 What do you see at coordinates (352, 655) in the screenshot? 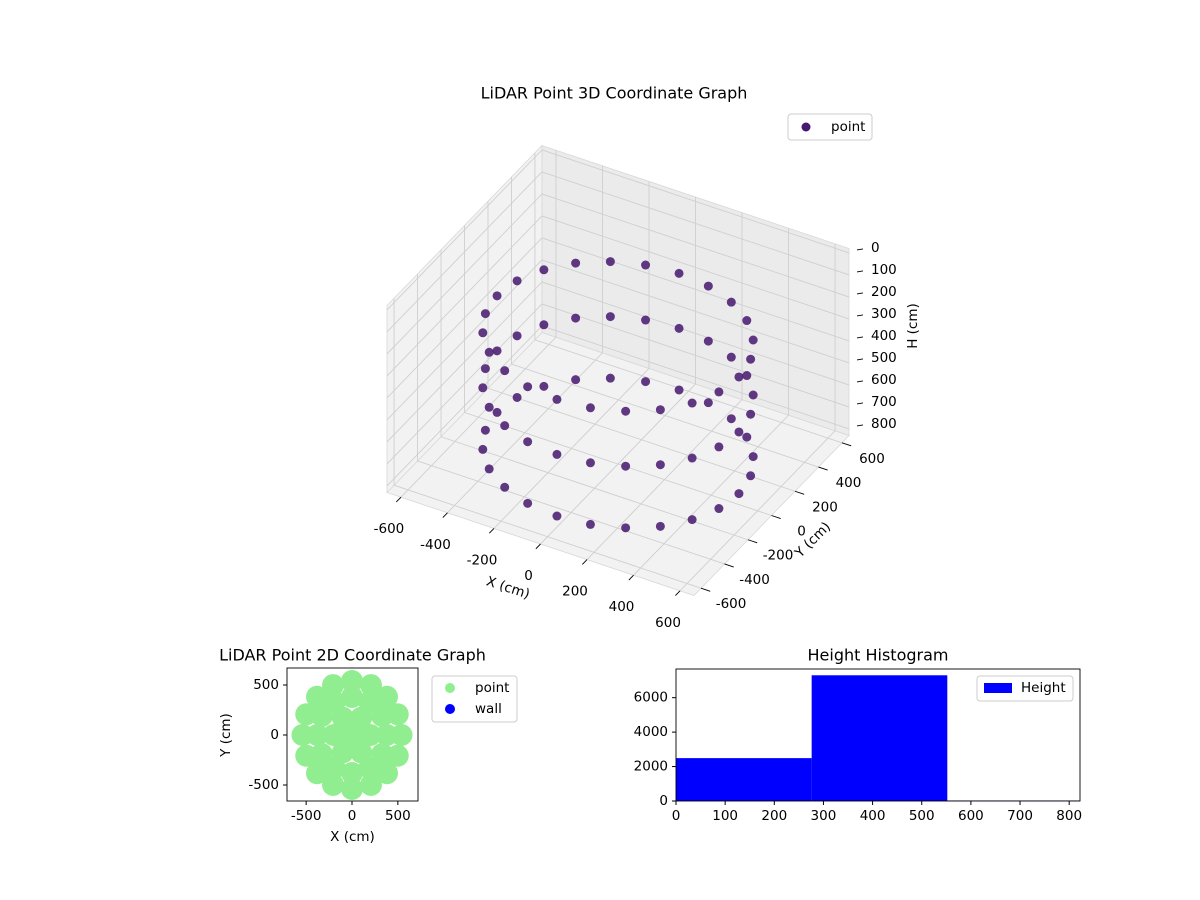
I see `chart-title: LiDAR Point 2D Coordinate Graph` at bounding box center [352, 655].